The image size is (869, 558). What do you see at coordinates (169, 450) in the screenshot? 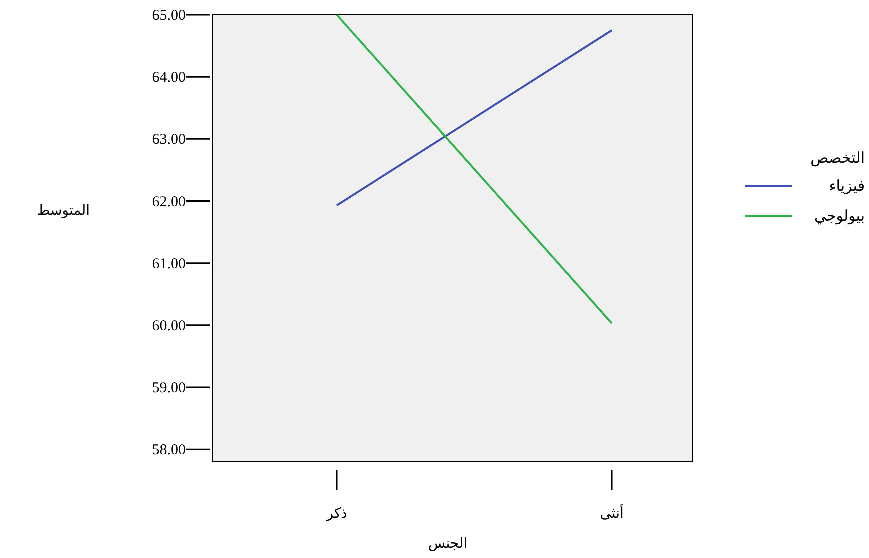
I see `y-tick-label: 58.00` at bounding box center [169, 450].